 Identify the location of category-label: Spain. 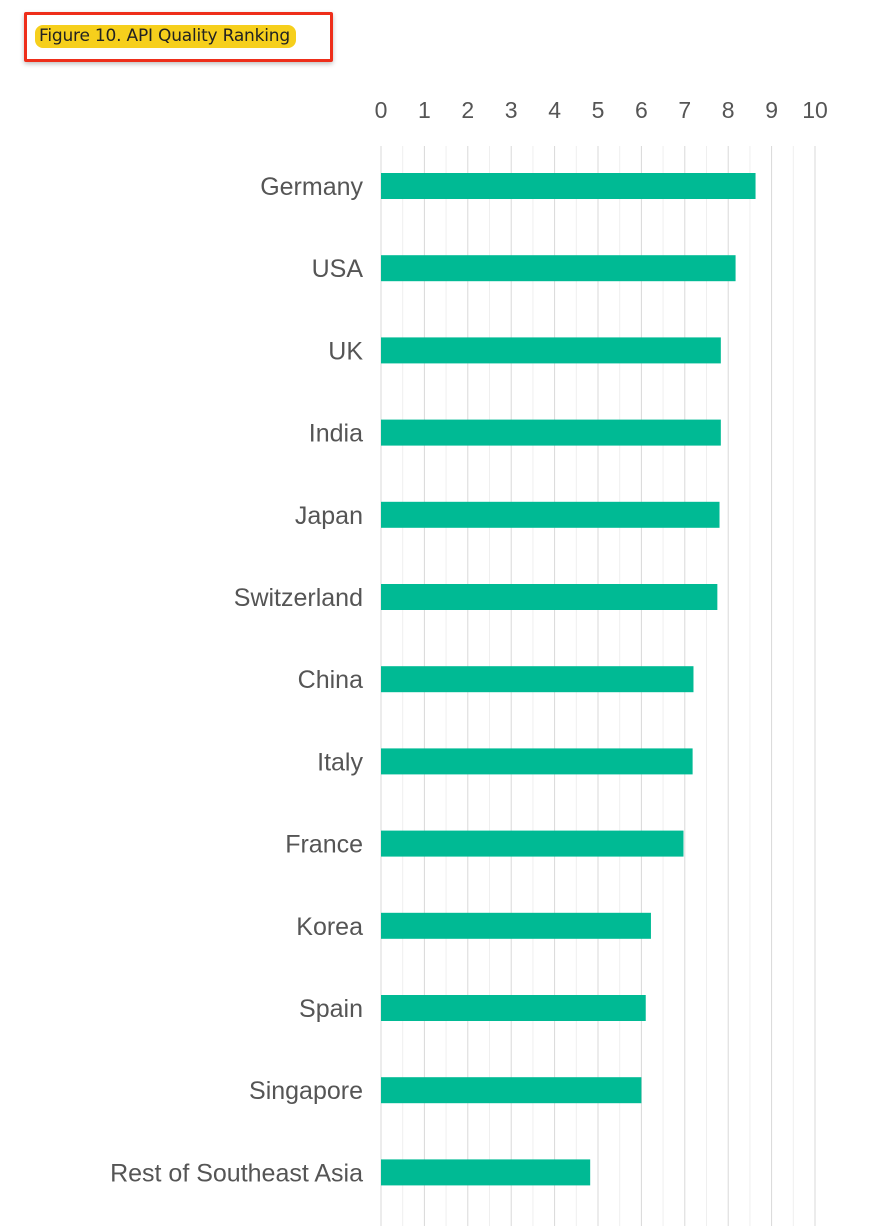
(331, 1009).